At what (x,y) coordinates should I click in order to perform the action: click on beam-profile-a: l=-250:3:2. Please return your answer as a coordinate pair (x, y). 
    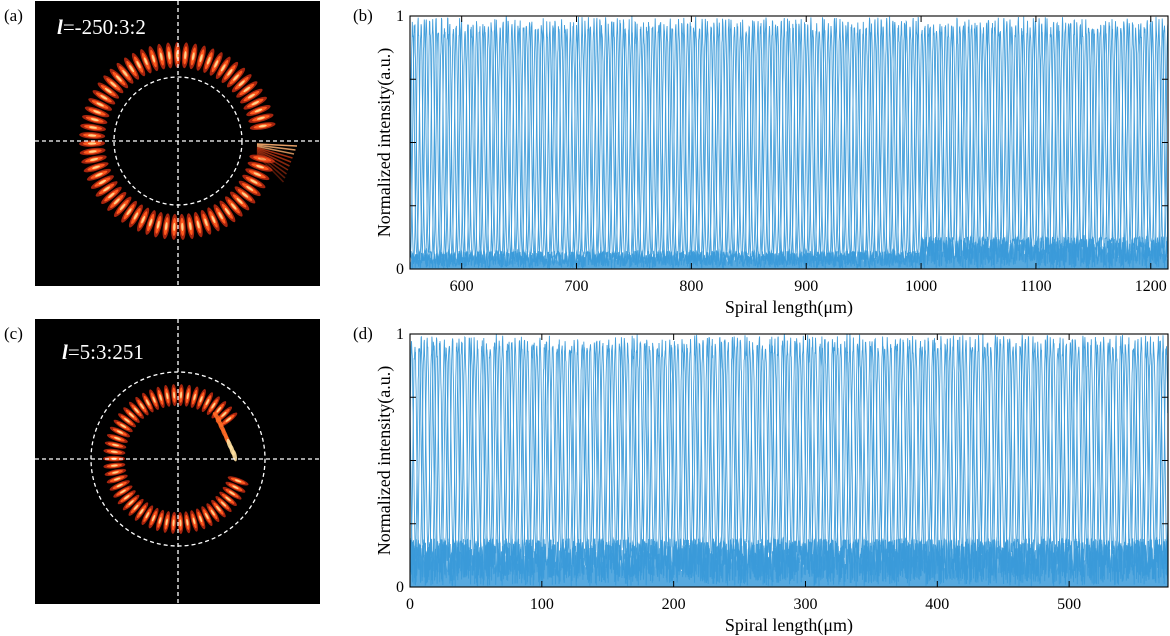
    Looking at the image, I should click on (177, 143).